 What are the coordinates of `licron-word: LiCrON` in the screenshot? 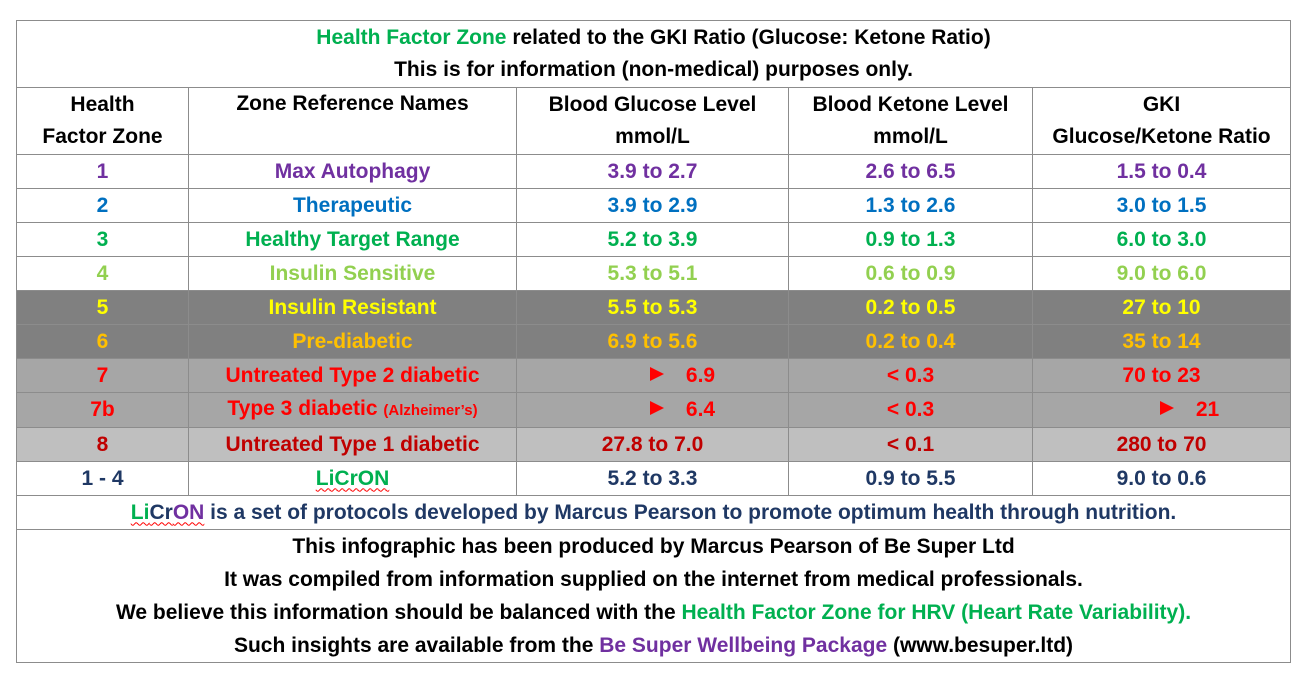 It's located at (168, 512).